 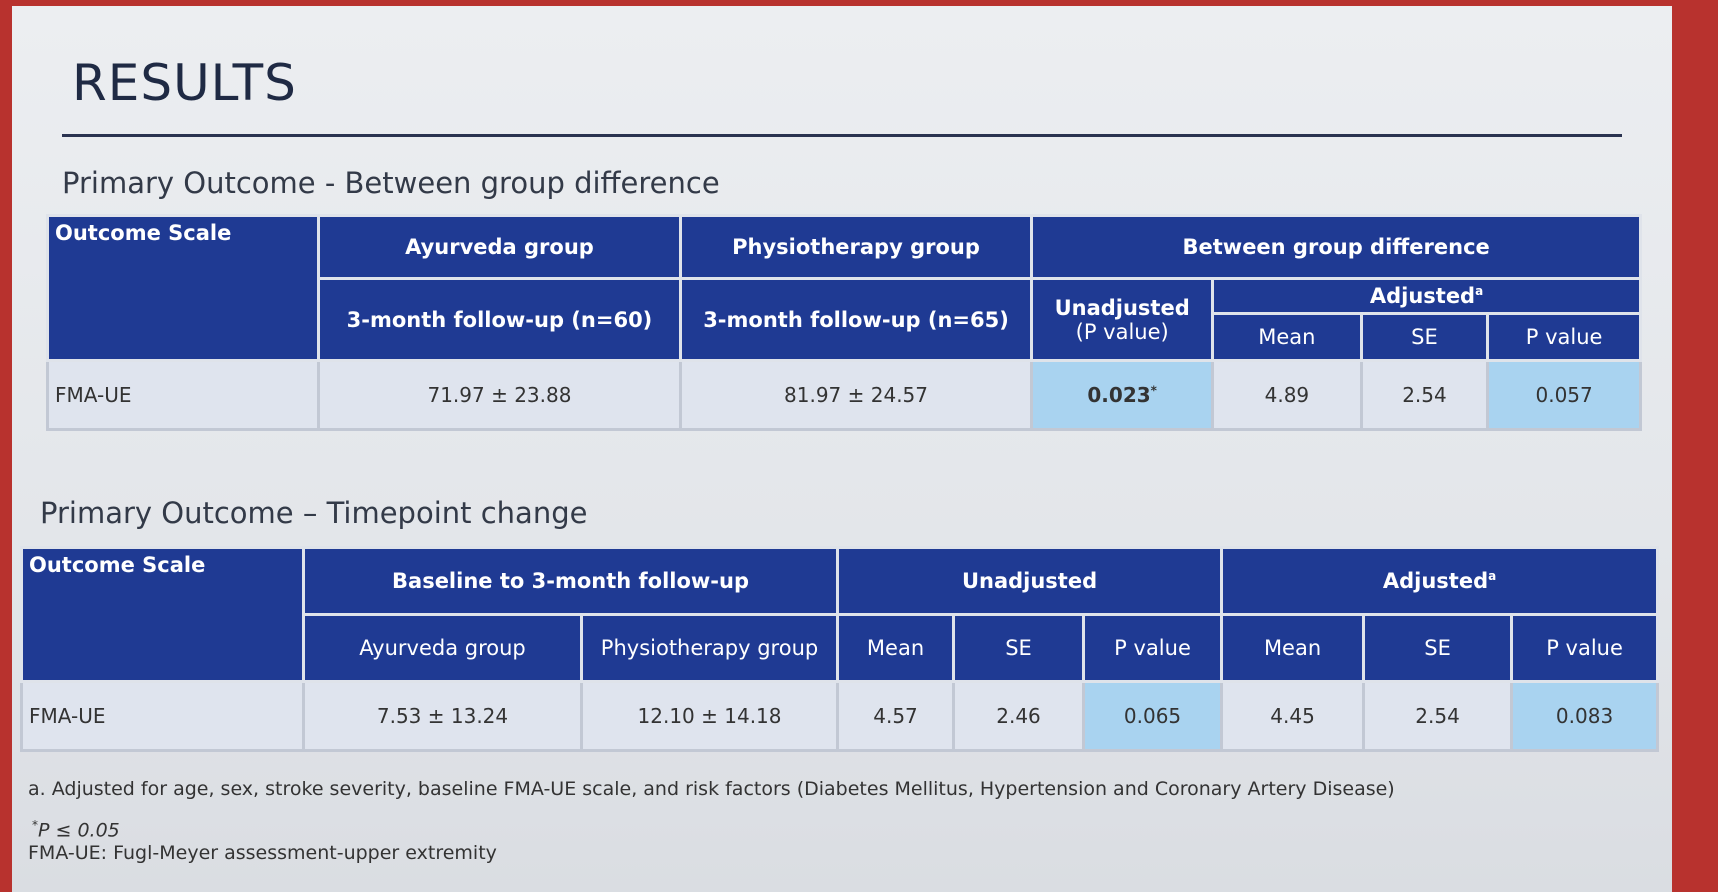 I want to click on cell: 71.97 ± 23.88, so click(x=499, y=395).